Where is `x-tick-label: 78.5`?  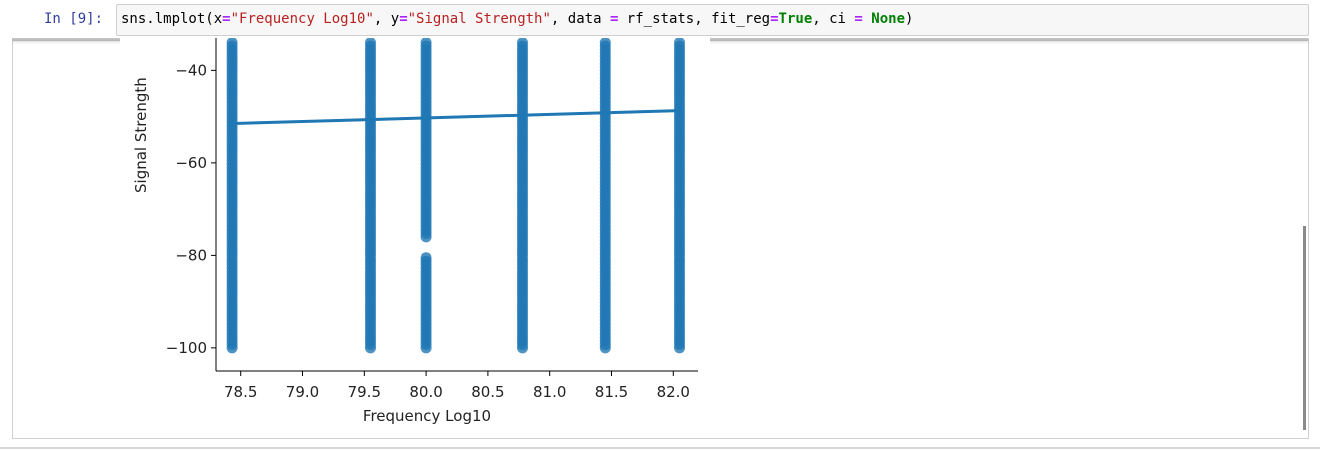 x-tick-label: 78.5 is located at coordinates (240, 392).